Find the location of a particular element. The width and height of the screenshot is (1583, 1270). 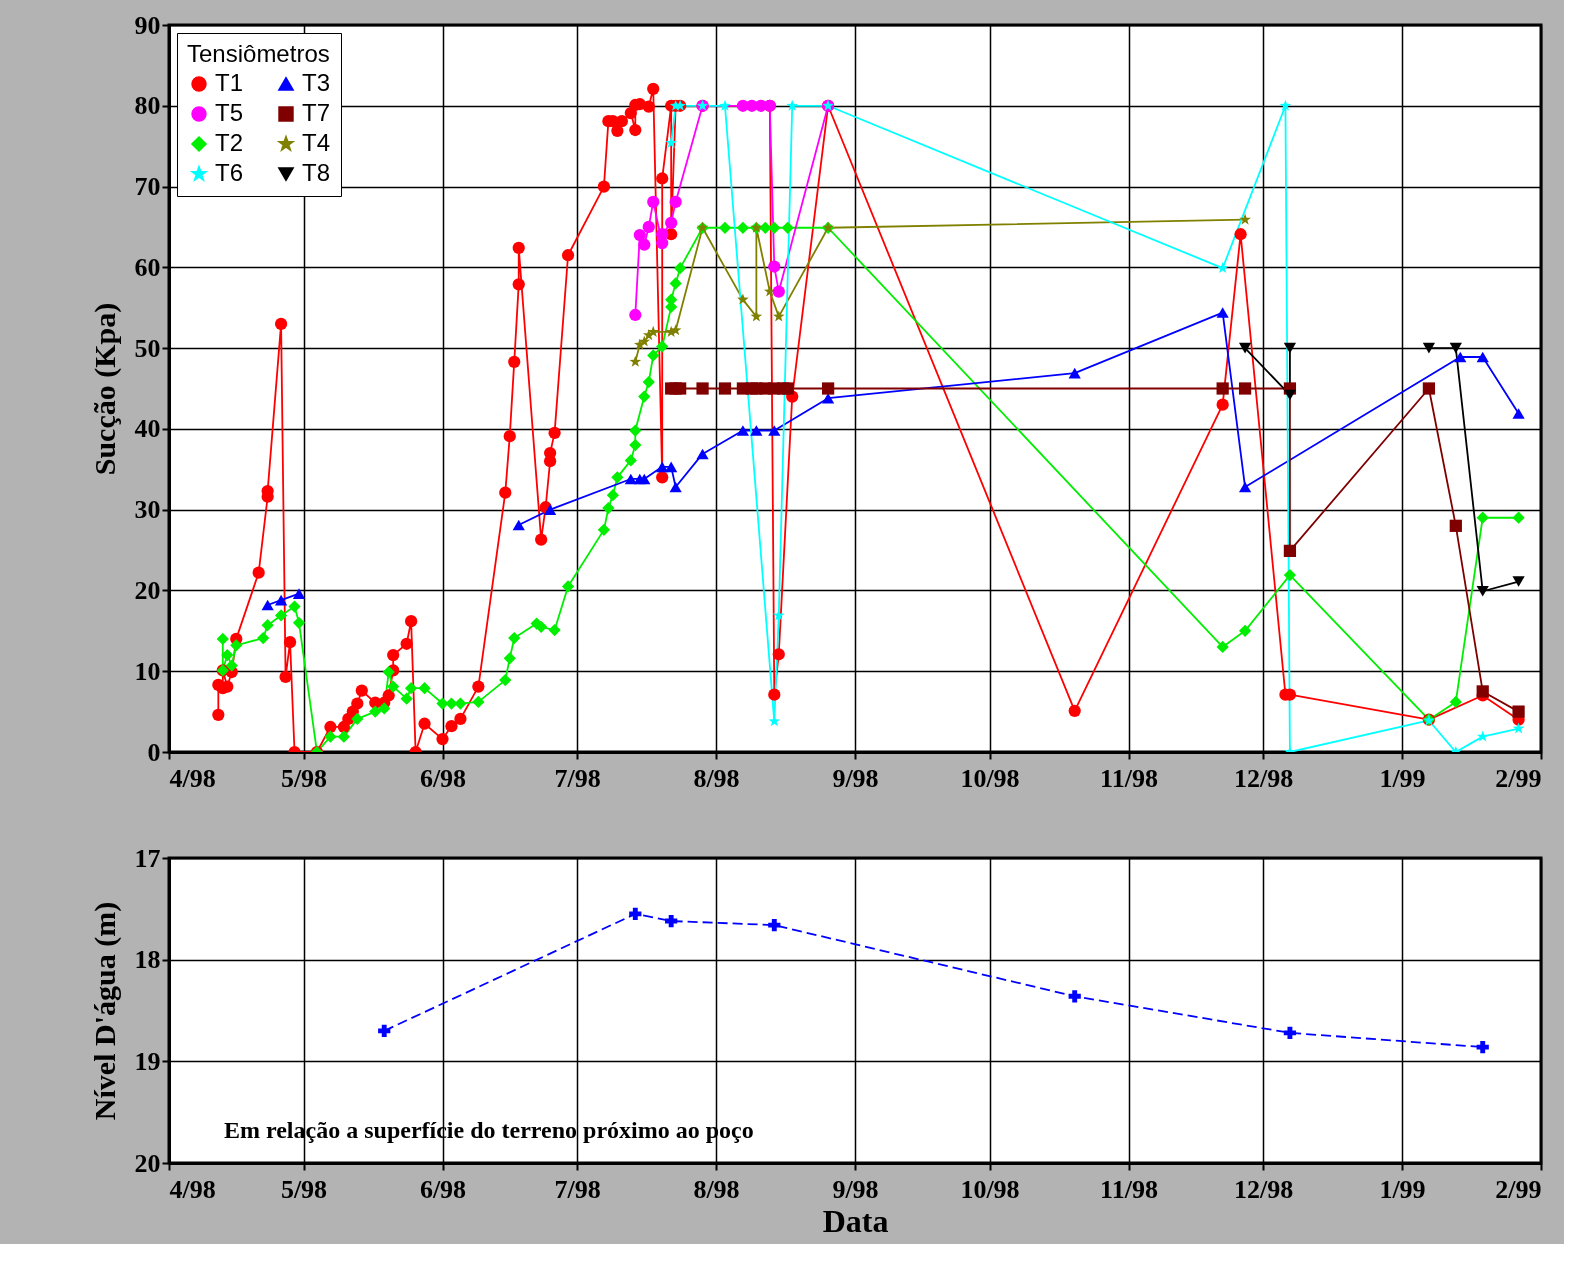

legend-label: T8 is located at coordinates (316, 172).